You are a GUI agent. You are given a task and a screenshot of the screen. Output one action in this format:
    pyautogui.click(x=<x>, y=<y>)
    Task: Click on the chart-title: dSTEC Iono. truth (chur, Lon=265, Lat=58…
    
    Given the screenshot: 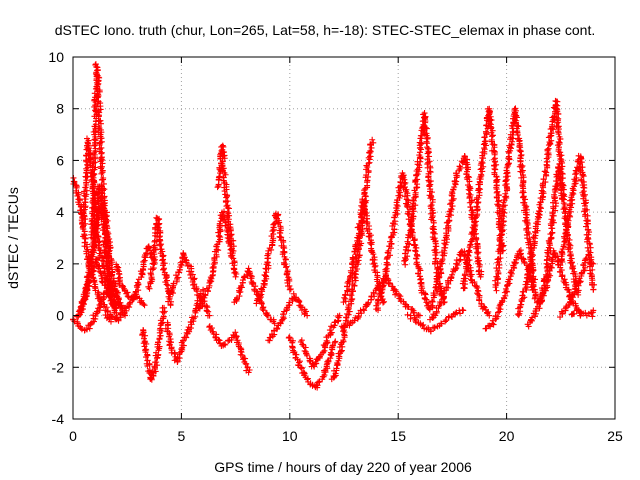 What is the action you would take?
    pyautogui.click(x=325, y=30)
    